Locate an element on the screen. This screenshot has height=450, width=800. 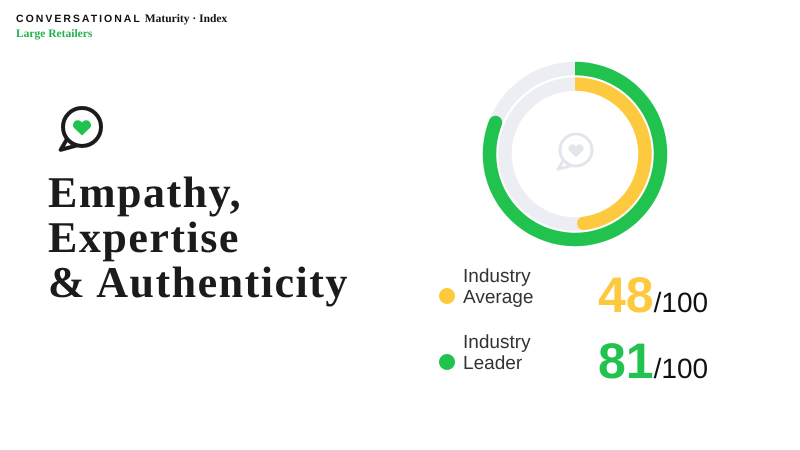
text: Large Retailers is located at coordinates (54, 34).